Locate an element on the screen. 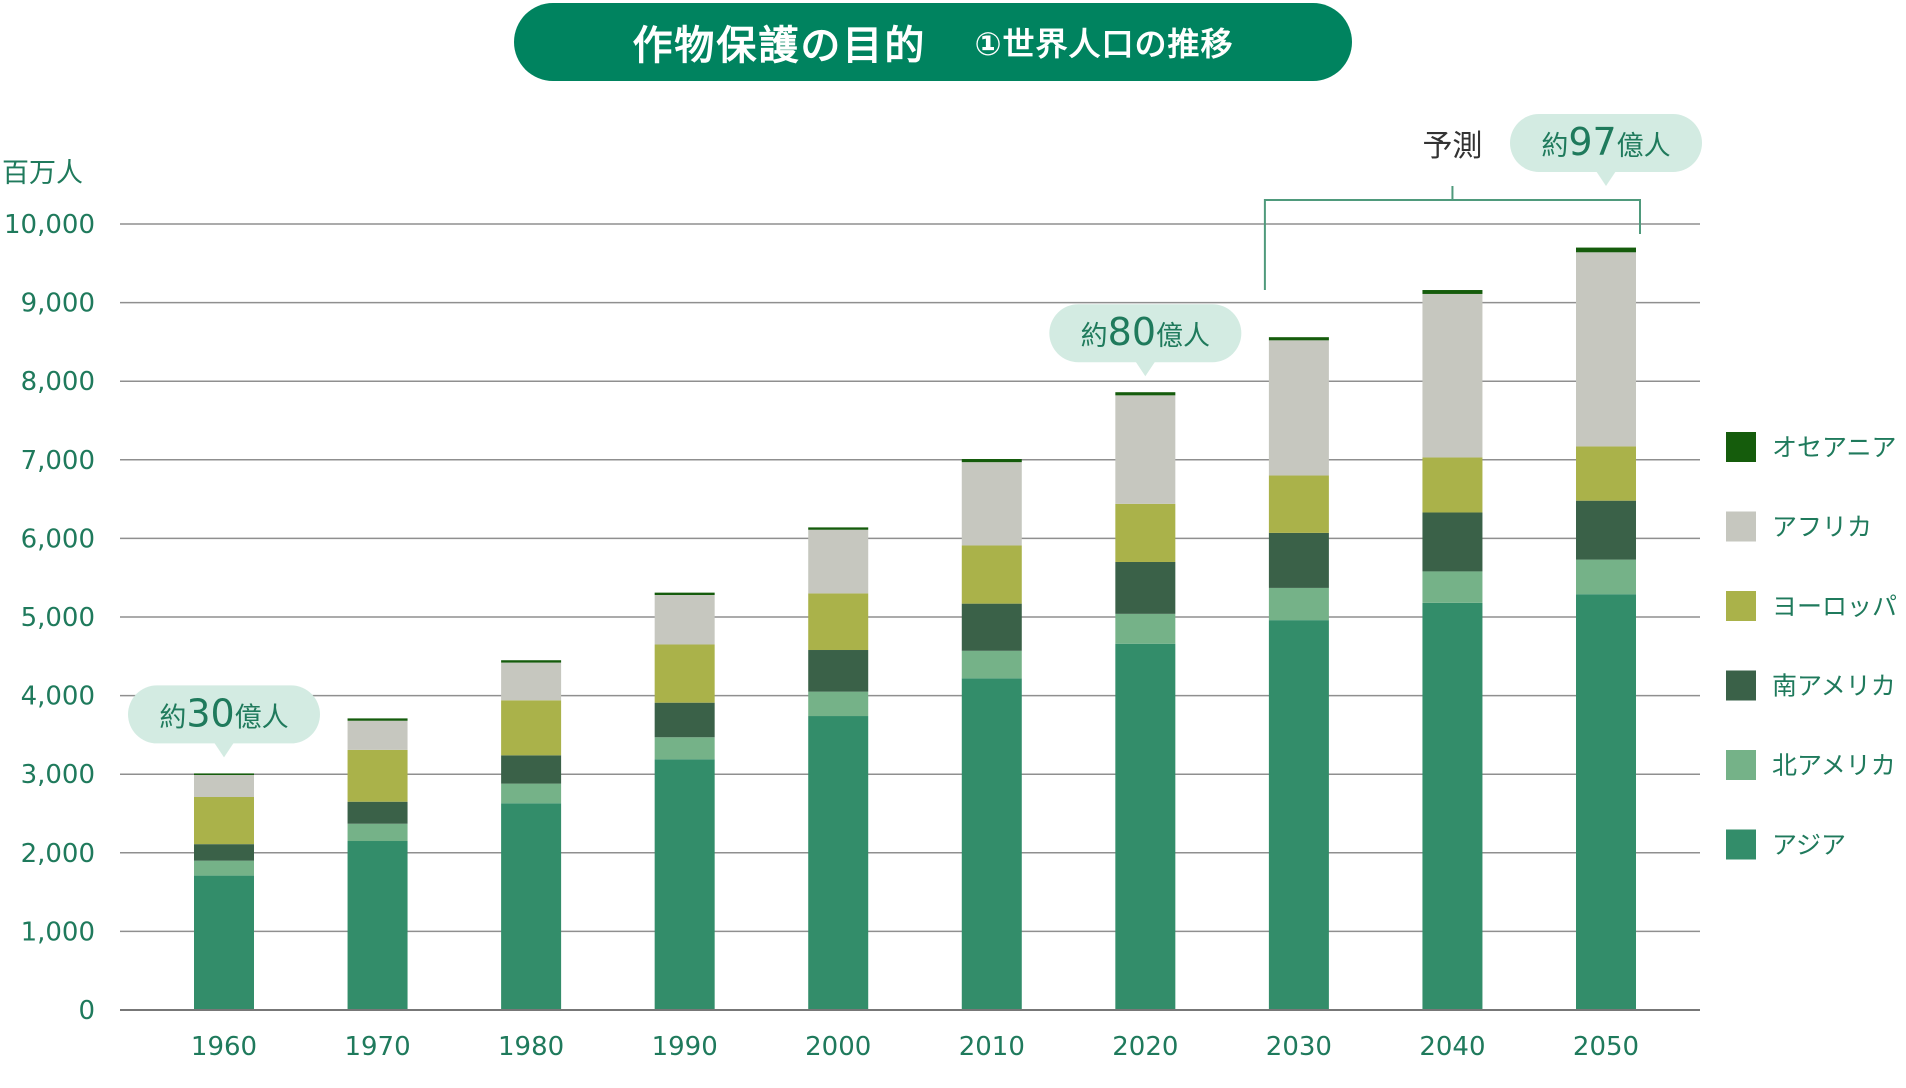 This screenshot has height=1088, width=1906. chart-subtitle: ①世界人口の推移 is located at coordinates (1104, 44).